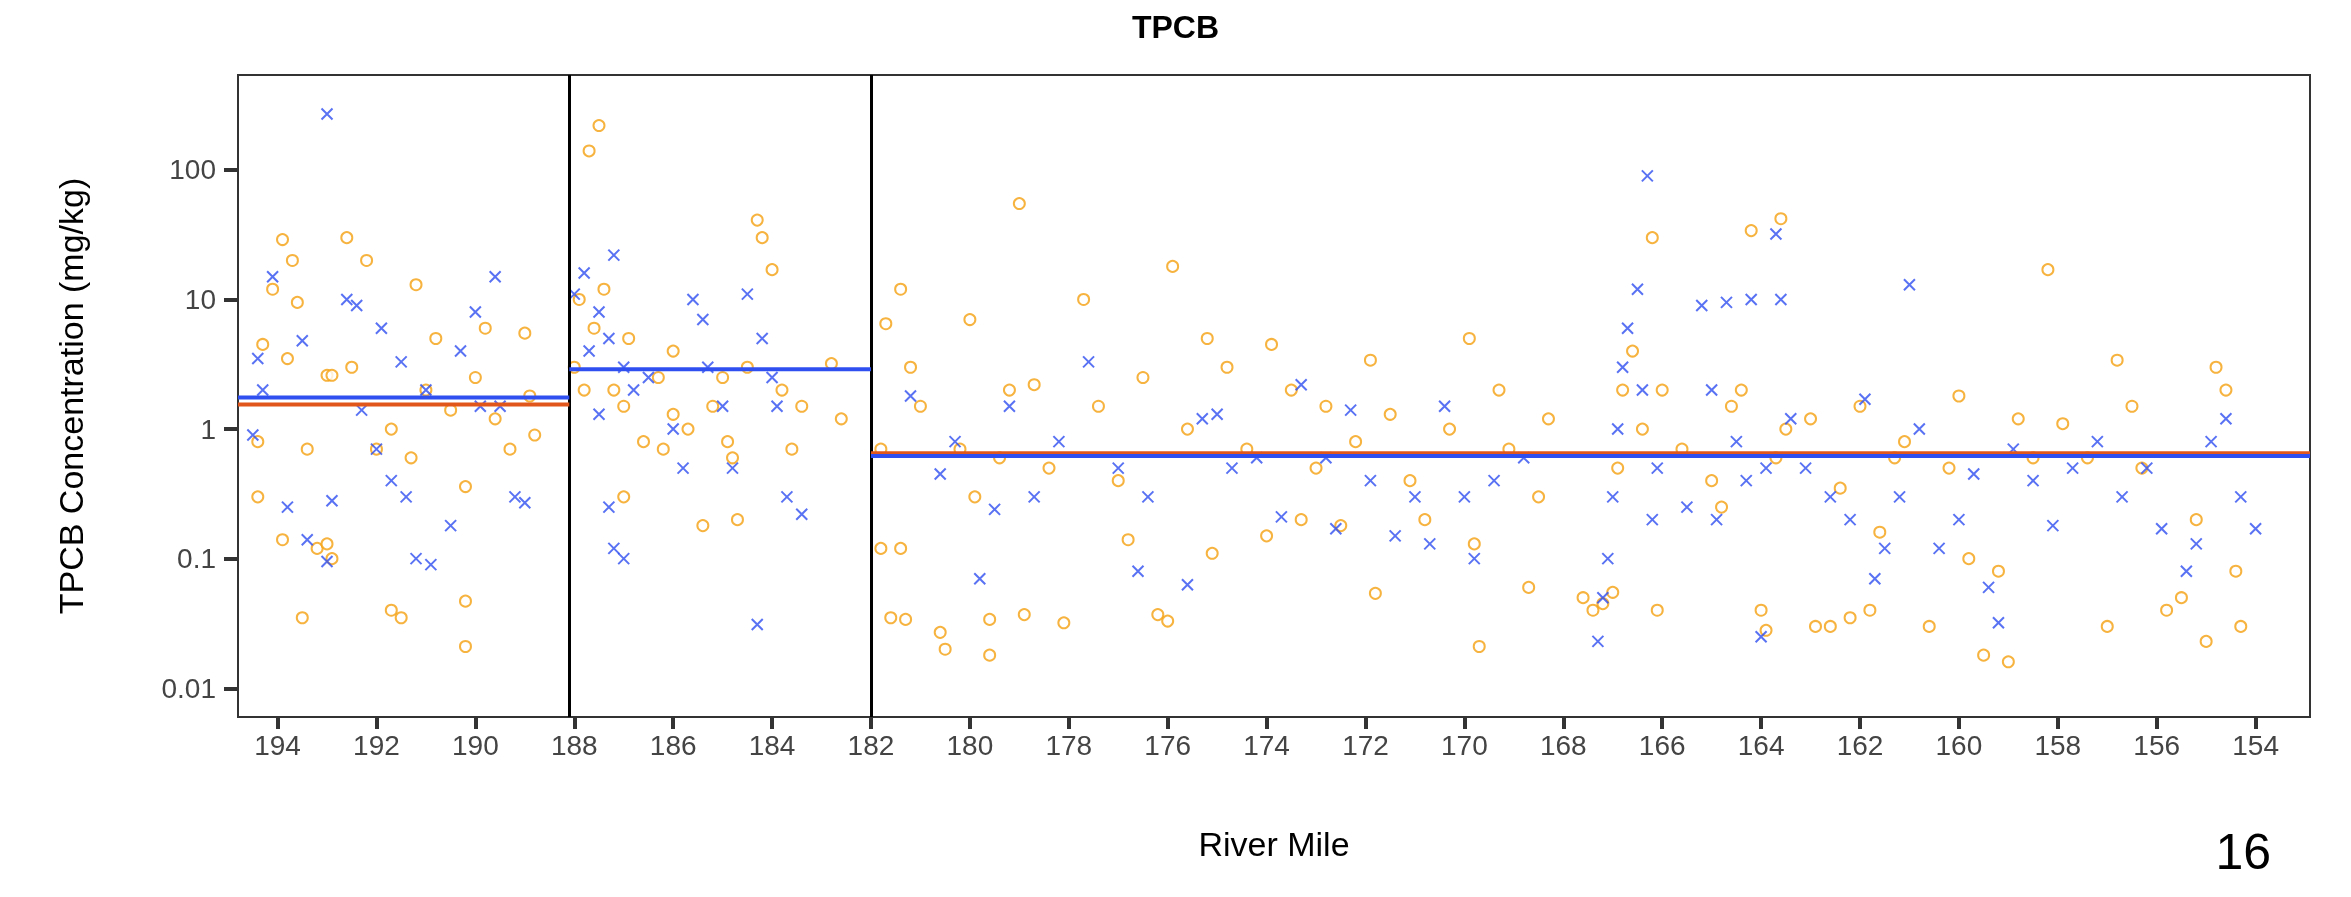 This screenshot has width=2351, height=897. I want to click on x-tick-label: 192, so click(376, 745).